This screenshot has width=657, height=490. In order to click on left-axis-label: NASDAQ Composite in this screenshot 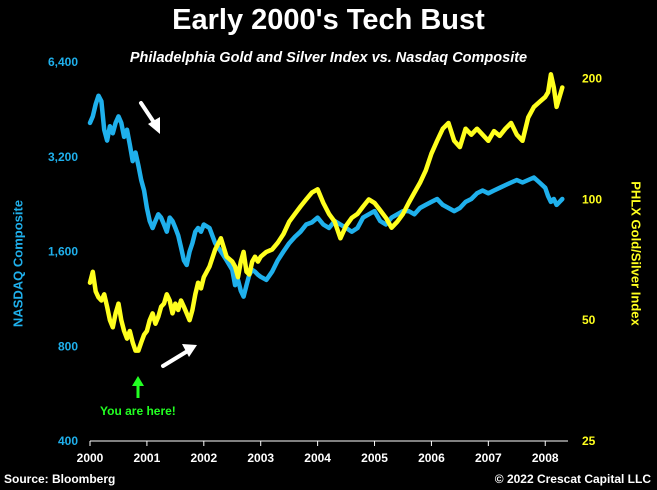, I will do `click(18, 263)`.